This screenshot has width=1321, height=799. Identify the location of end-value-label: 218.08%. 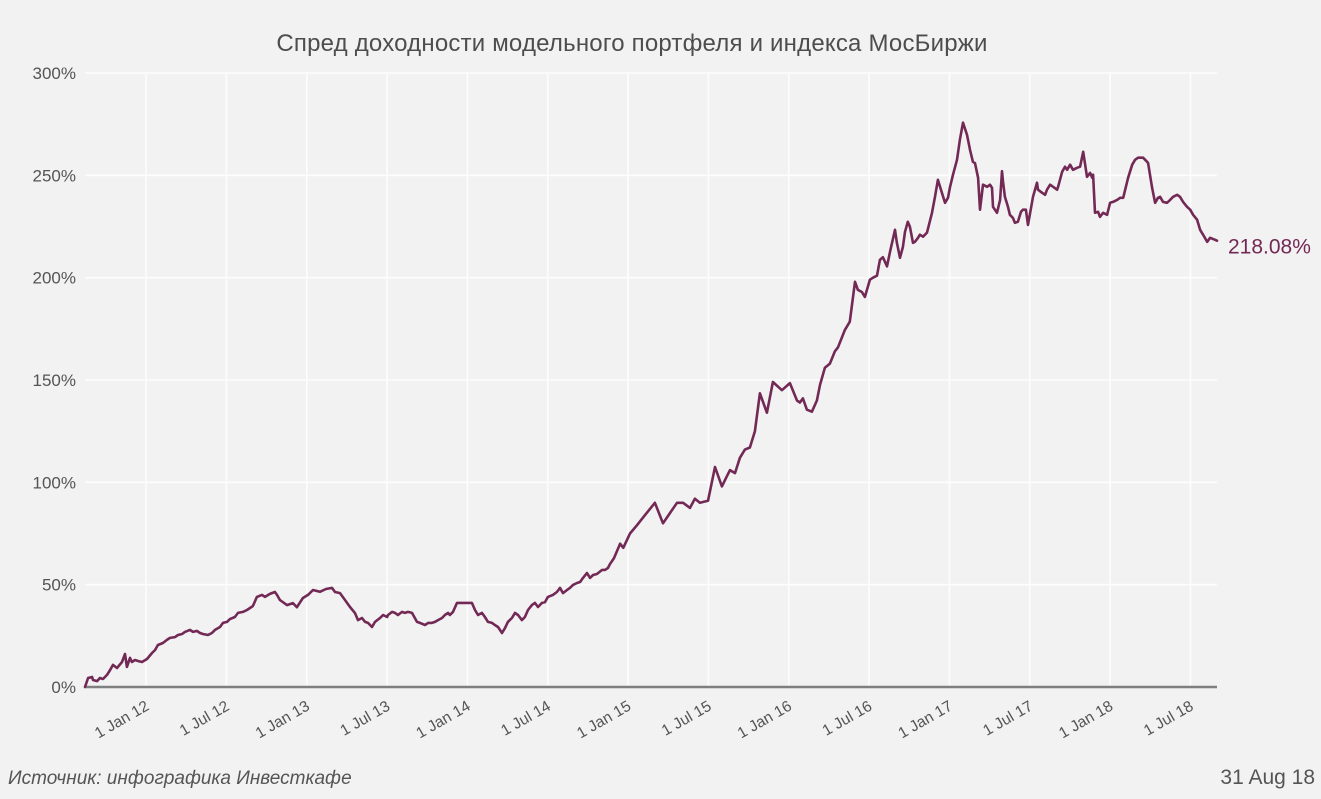
(1269, 247).